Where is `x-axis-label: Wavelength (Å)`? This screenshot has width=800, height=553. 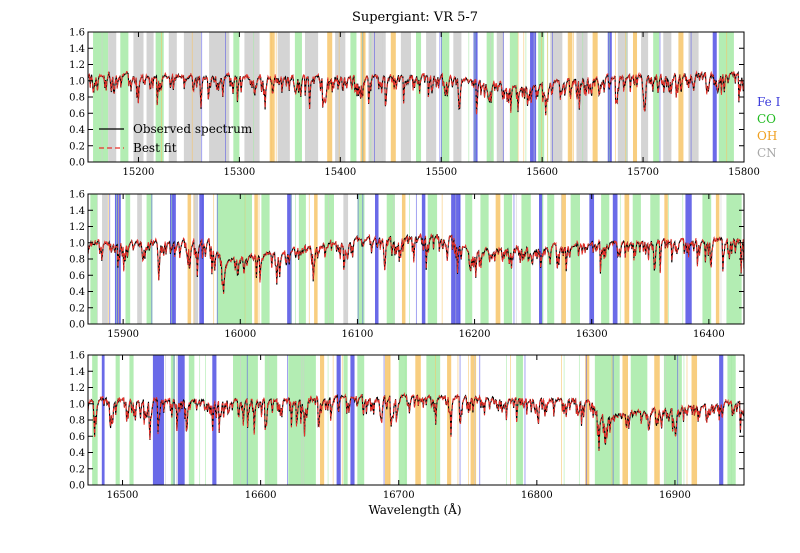 x-axis-label: Wavelength (Å) is located at coordinates (414, 509).